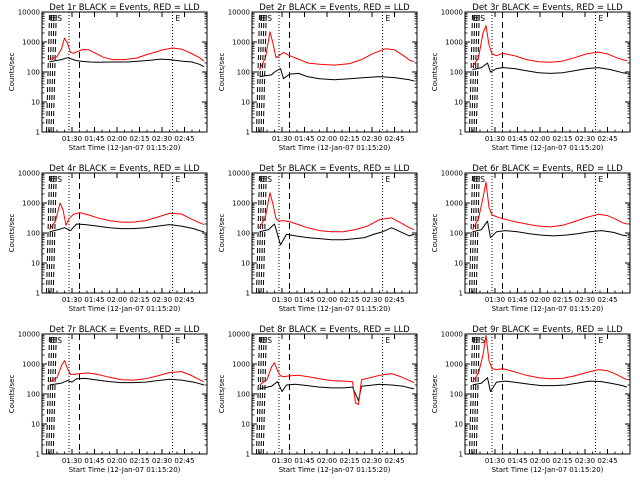  I want to click on chart-title: Det 6r BLACK = Events, RED = LLD, so click(547, 169).